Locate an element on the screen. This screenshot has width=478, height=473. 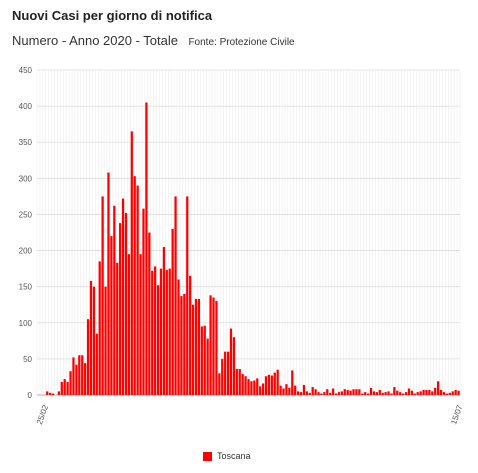
chart-subtitle: Numero - Anno 2020 - Totale is located at coordinates (95, 40).